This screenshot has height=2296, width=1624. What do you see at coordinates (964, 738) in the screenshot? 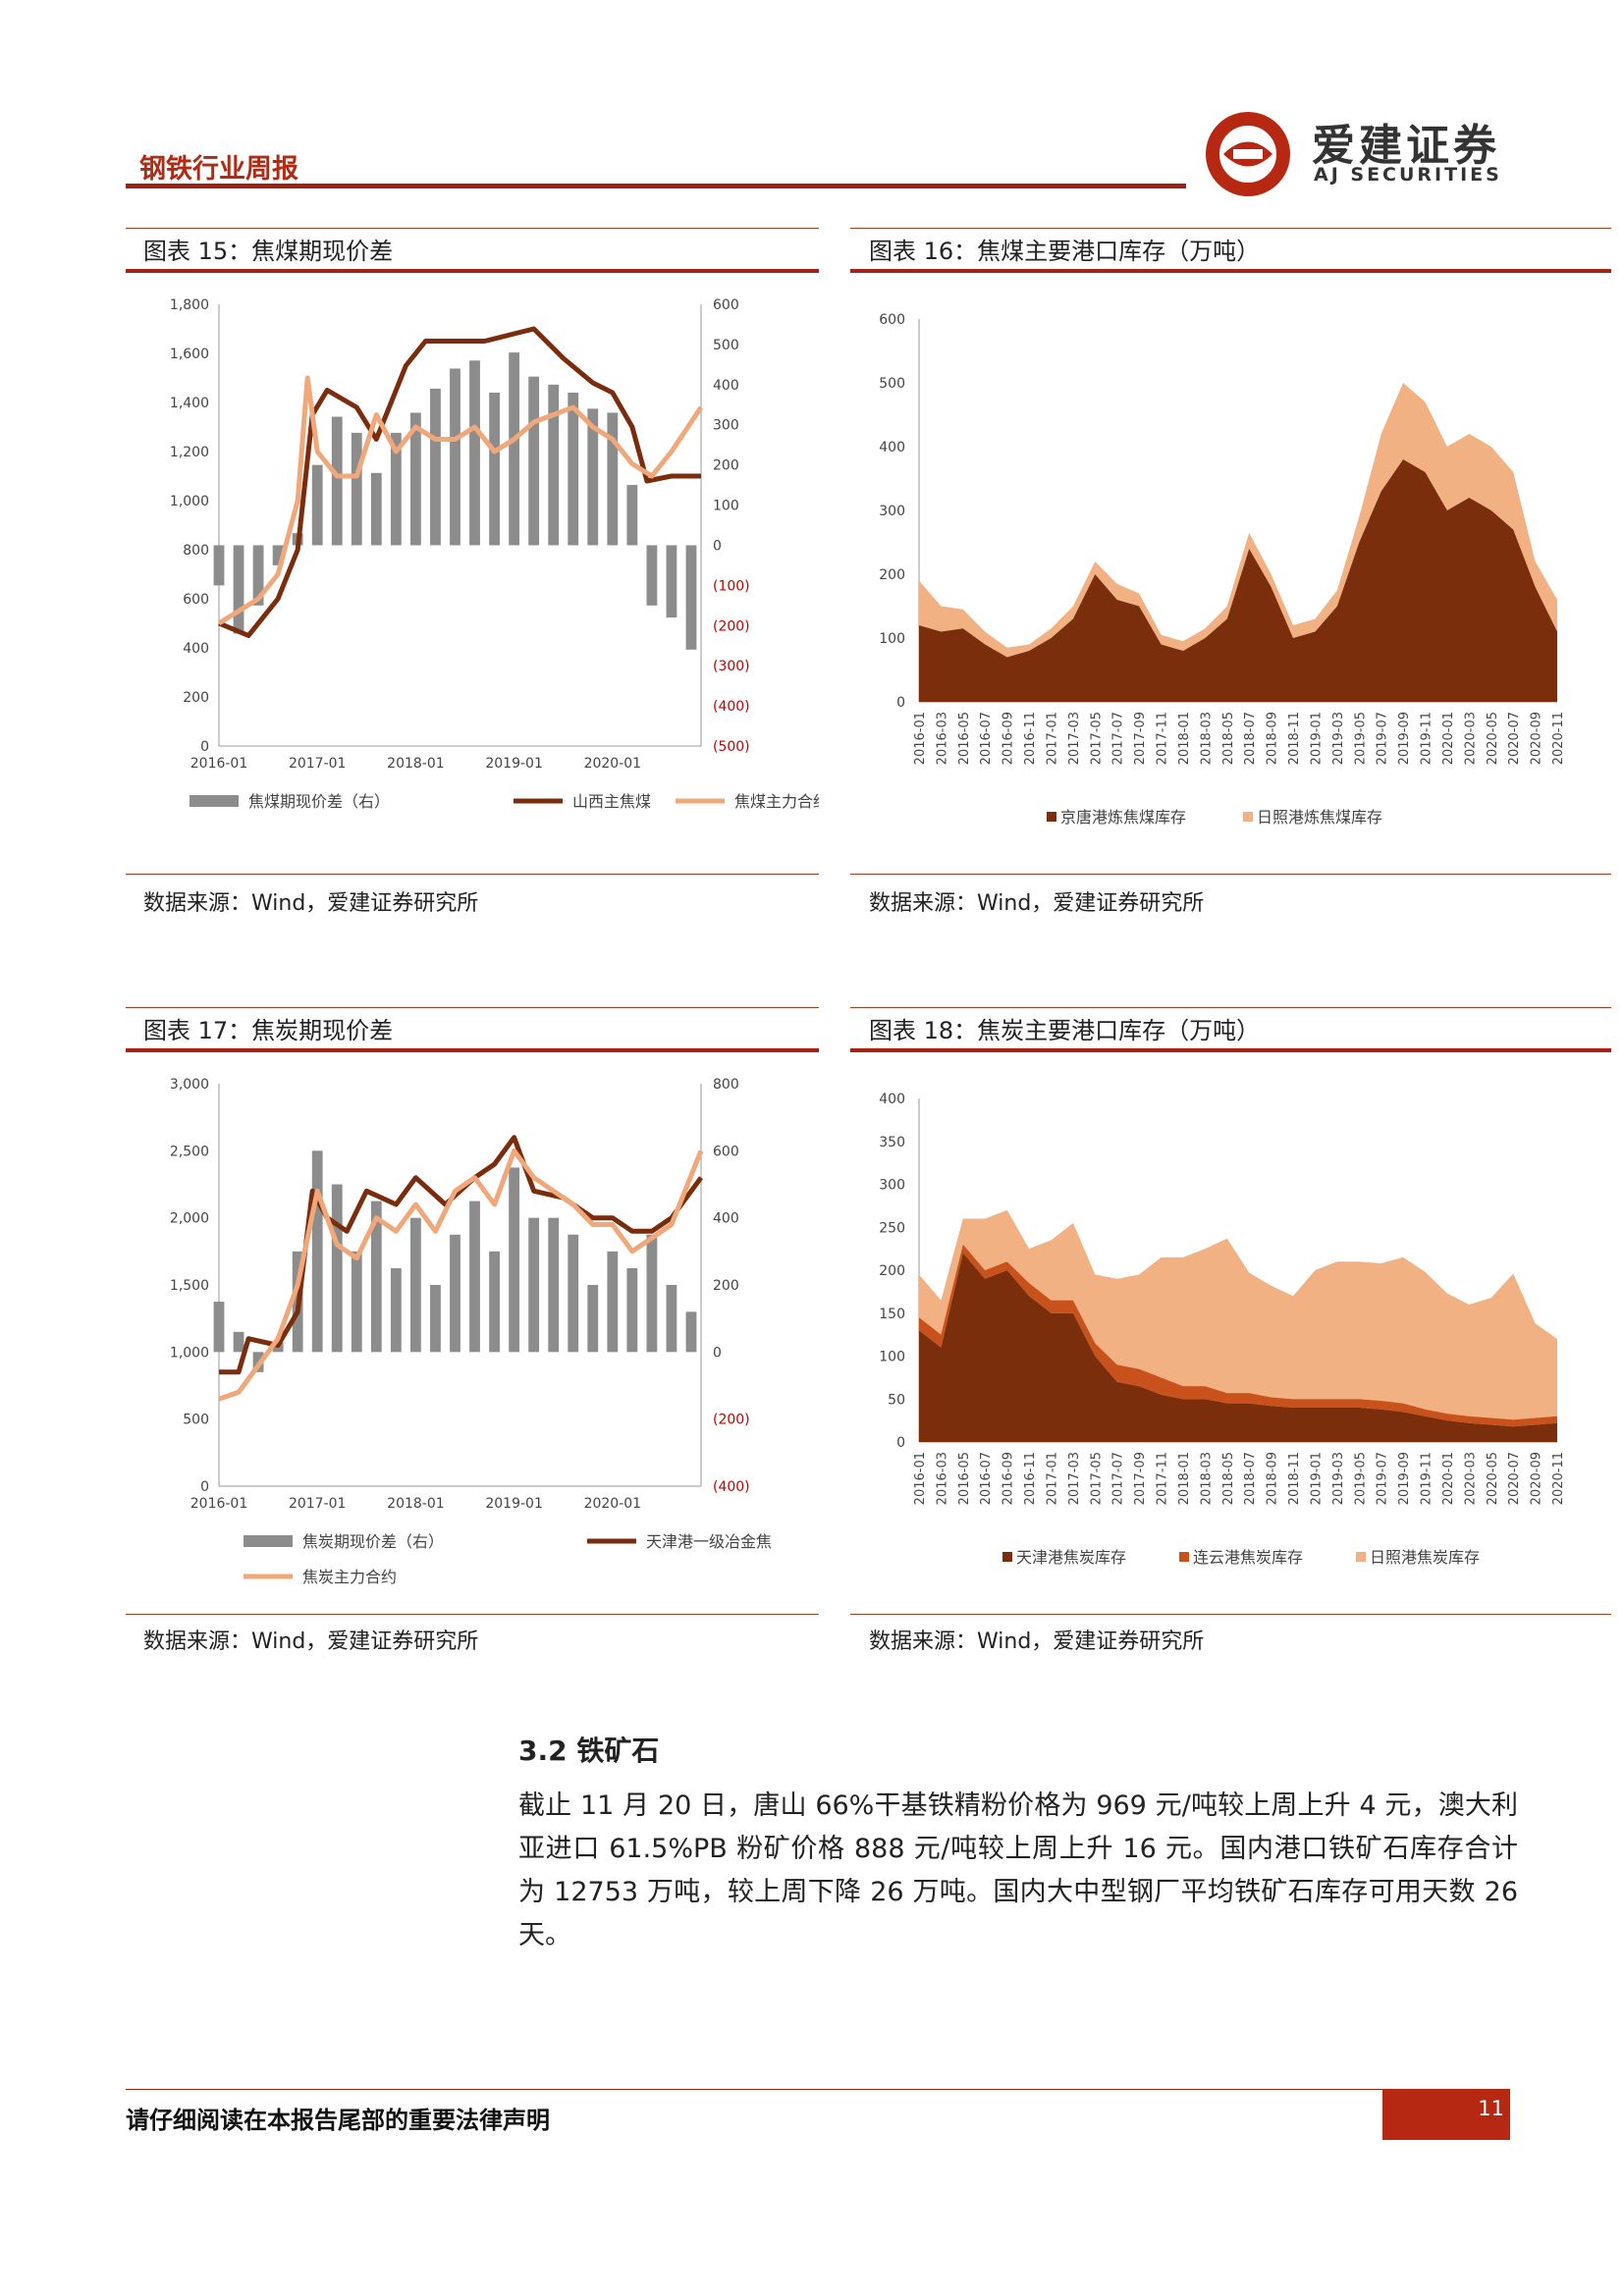
I see `x-tick-label: 2016-05` at bounding box center [964, 738].